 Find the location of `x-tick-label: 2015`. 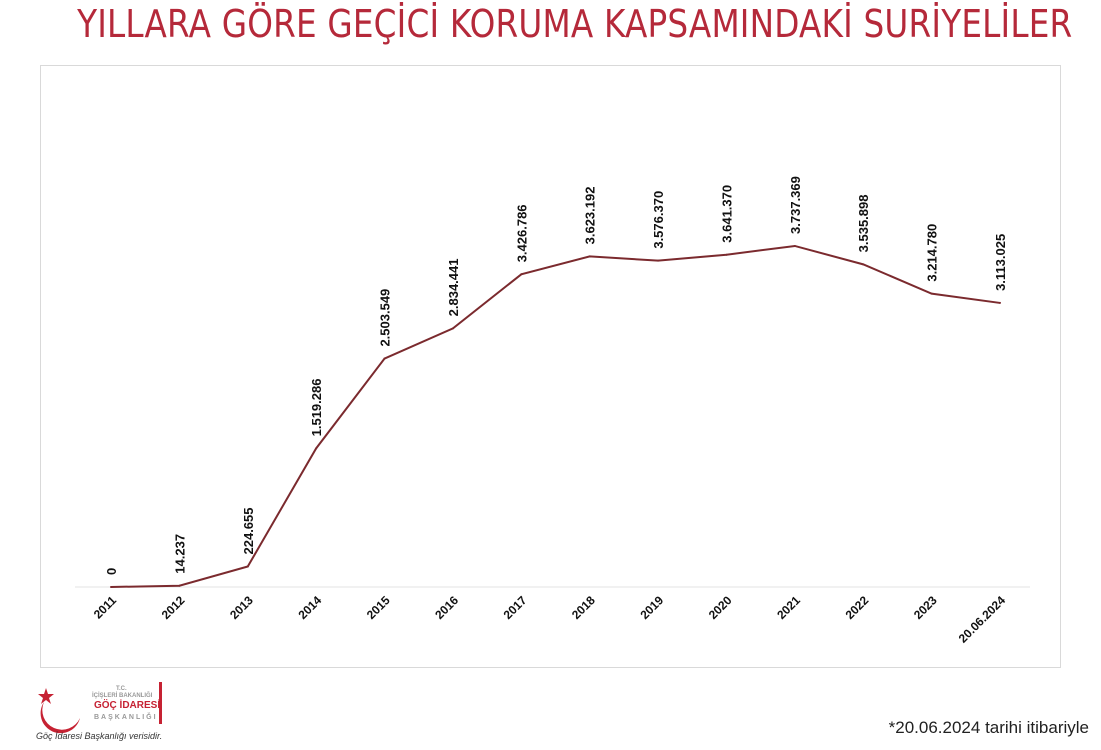

x-tick-label: 2015 is located at coordinates (378, 607).